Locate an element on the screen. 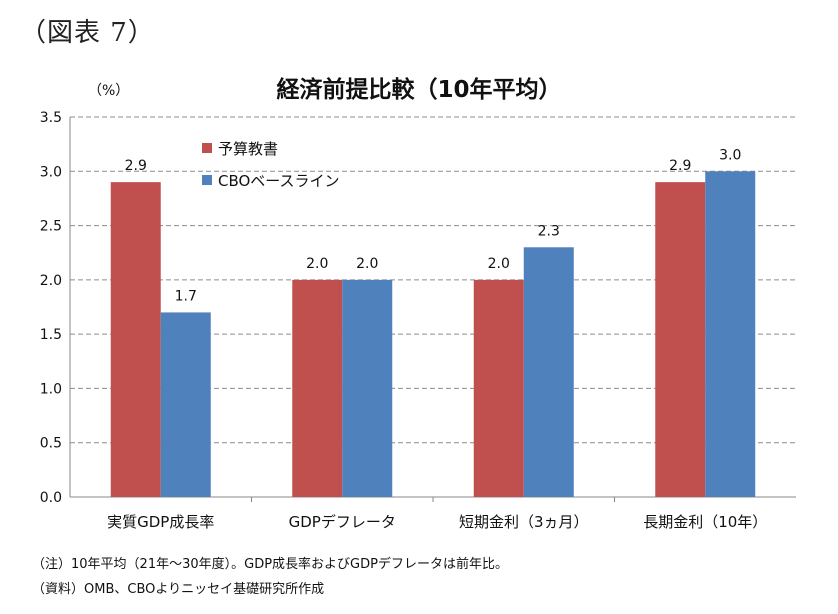  legend-swatch-budget is located at coordinates (207, 148).